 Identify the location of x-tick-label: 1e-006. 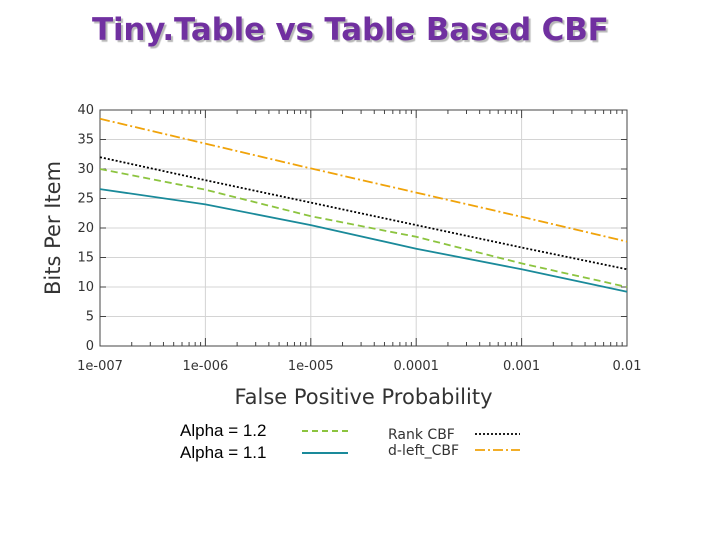
(206, 366).